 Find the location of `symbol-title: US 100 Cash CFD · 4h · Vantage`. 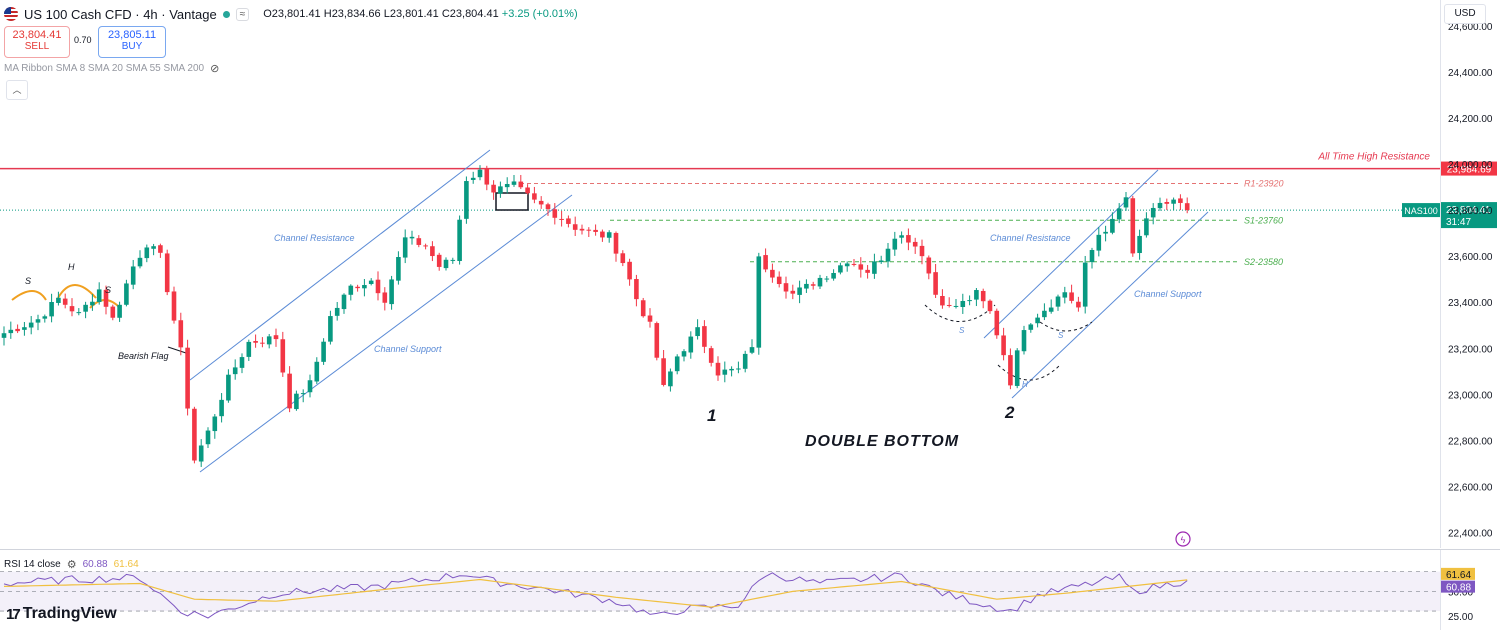

symbol-title: US 100 Cash CFD · 4h · Vantage is located at coordinates (120, 14).